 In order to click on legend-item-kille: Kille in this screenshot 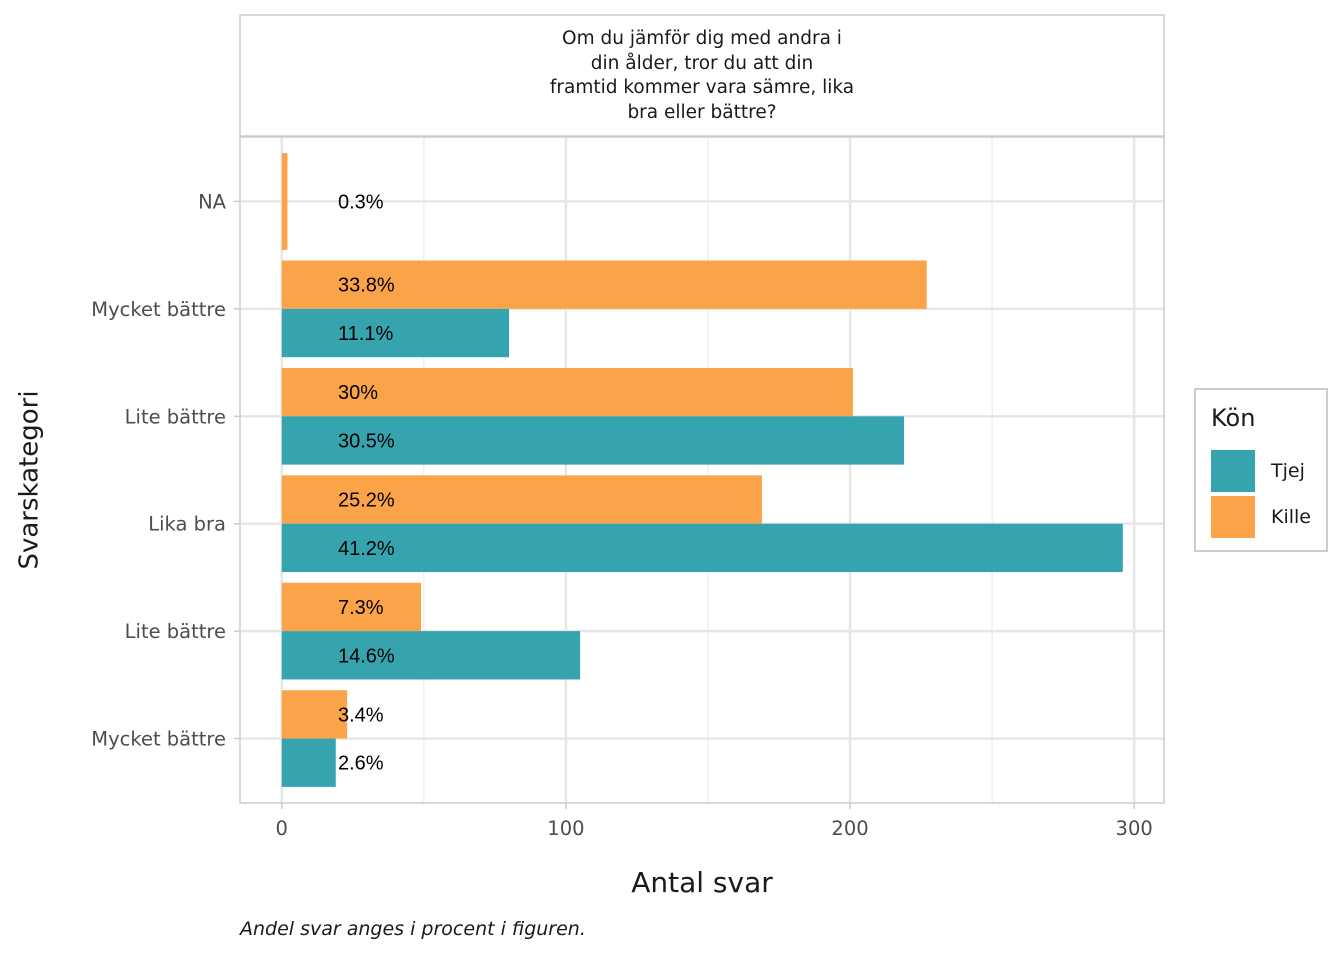, I will do `click(1266, 518)`.